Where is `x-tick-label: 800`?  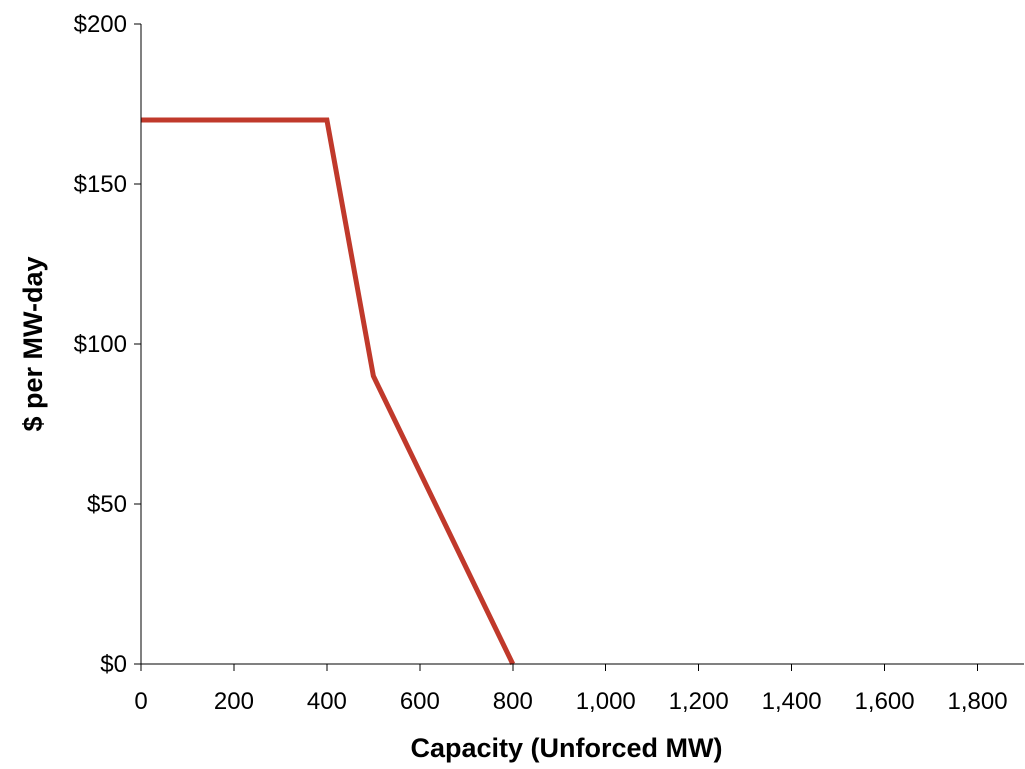 x-tick-label: 800 is located at coordinates (513, 701).